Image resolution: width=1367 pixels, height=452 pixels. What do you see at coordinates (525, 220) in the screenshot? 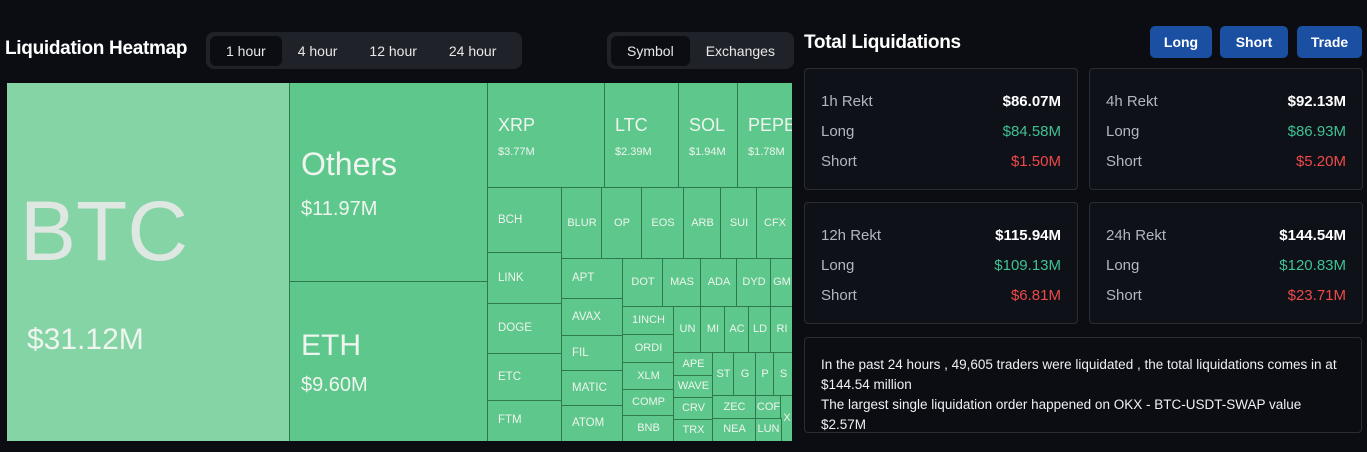
I see `heatmap-cell: BCH` at bounding box center [525, 220].